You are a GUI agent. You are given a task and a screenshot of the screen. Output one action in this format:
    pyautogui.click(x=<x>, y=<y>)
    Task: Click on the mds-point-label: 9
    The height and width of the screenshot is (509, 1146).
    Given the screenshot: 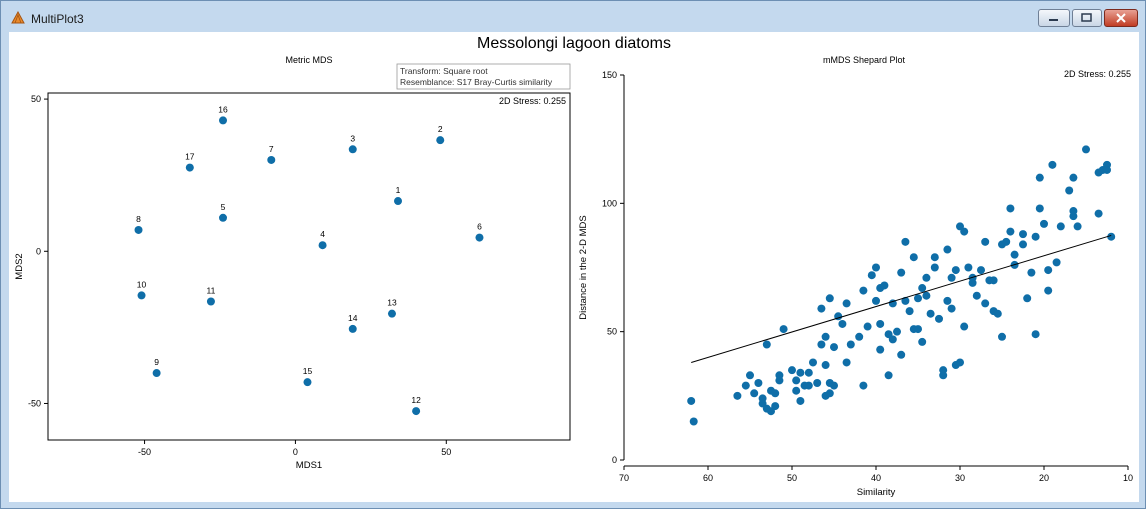 What is the action you would take?
    pyautogui.click(x=156, y=362)
    